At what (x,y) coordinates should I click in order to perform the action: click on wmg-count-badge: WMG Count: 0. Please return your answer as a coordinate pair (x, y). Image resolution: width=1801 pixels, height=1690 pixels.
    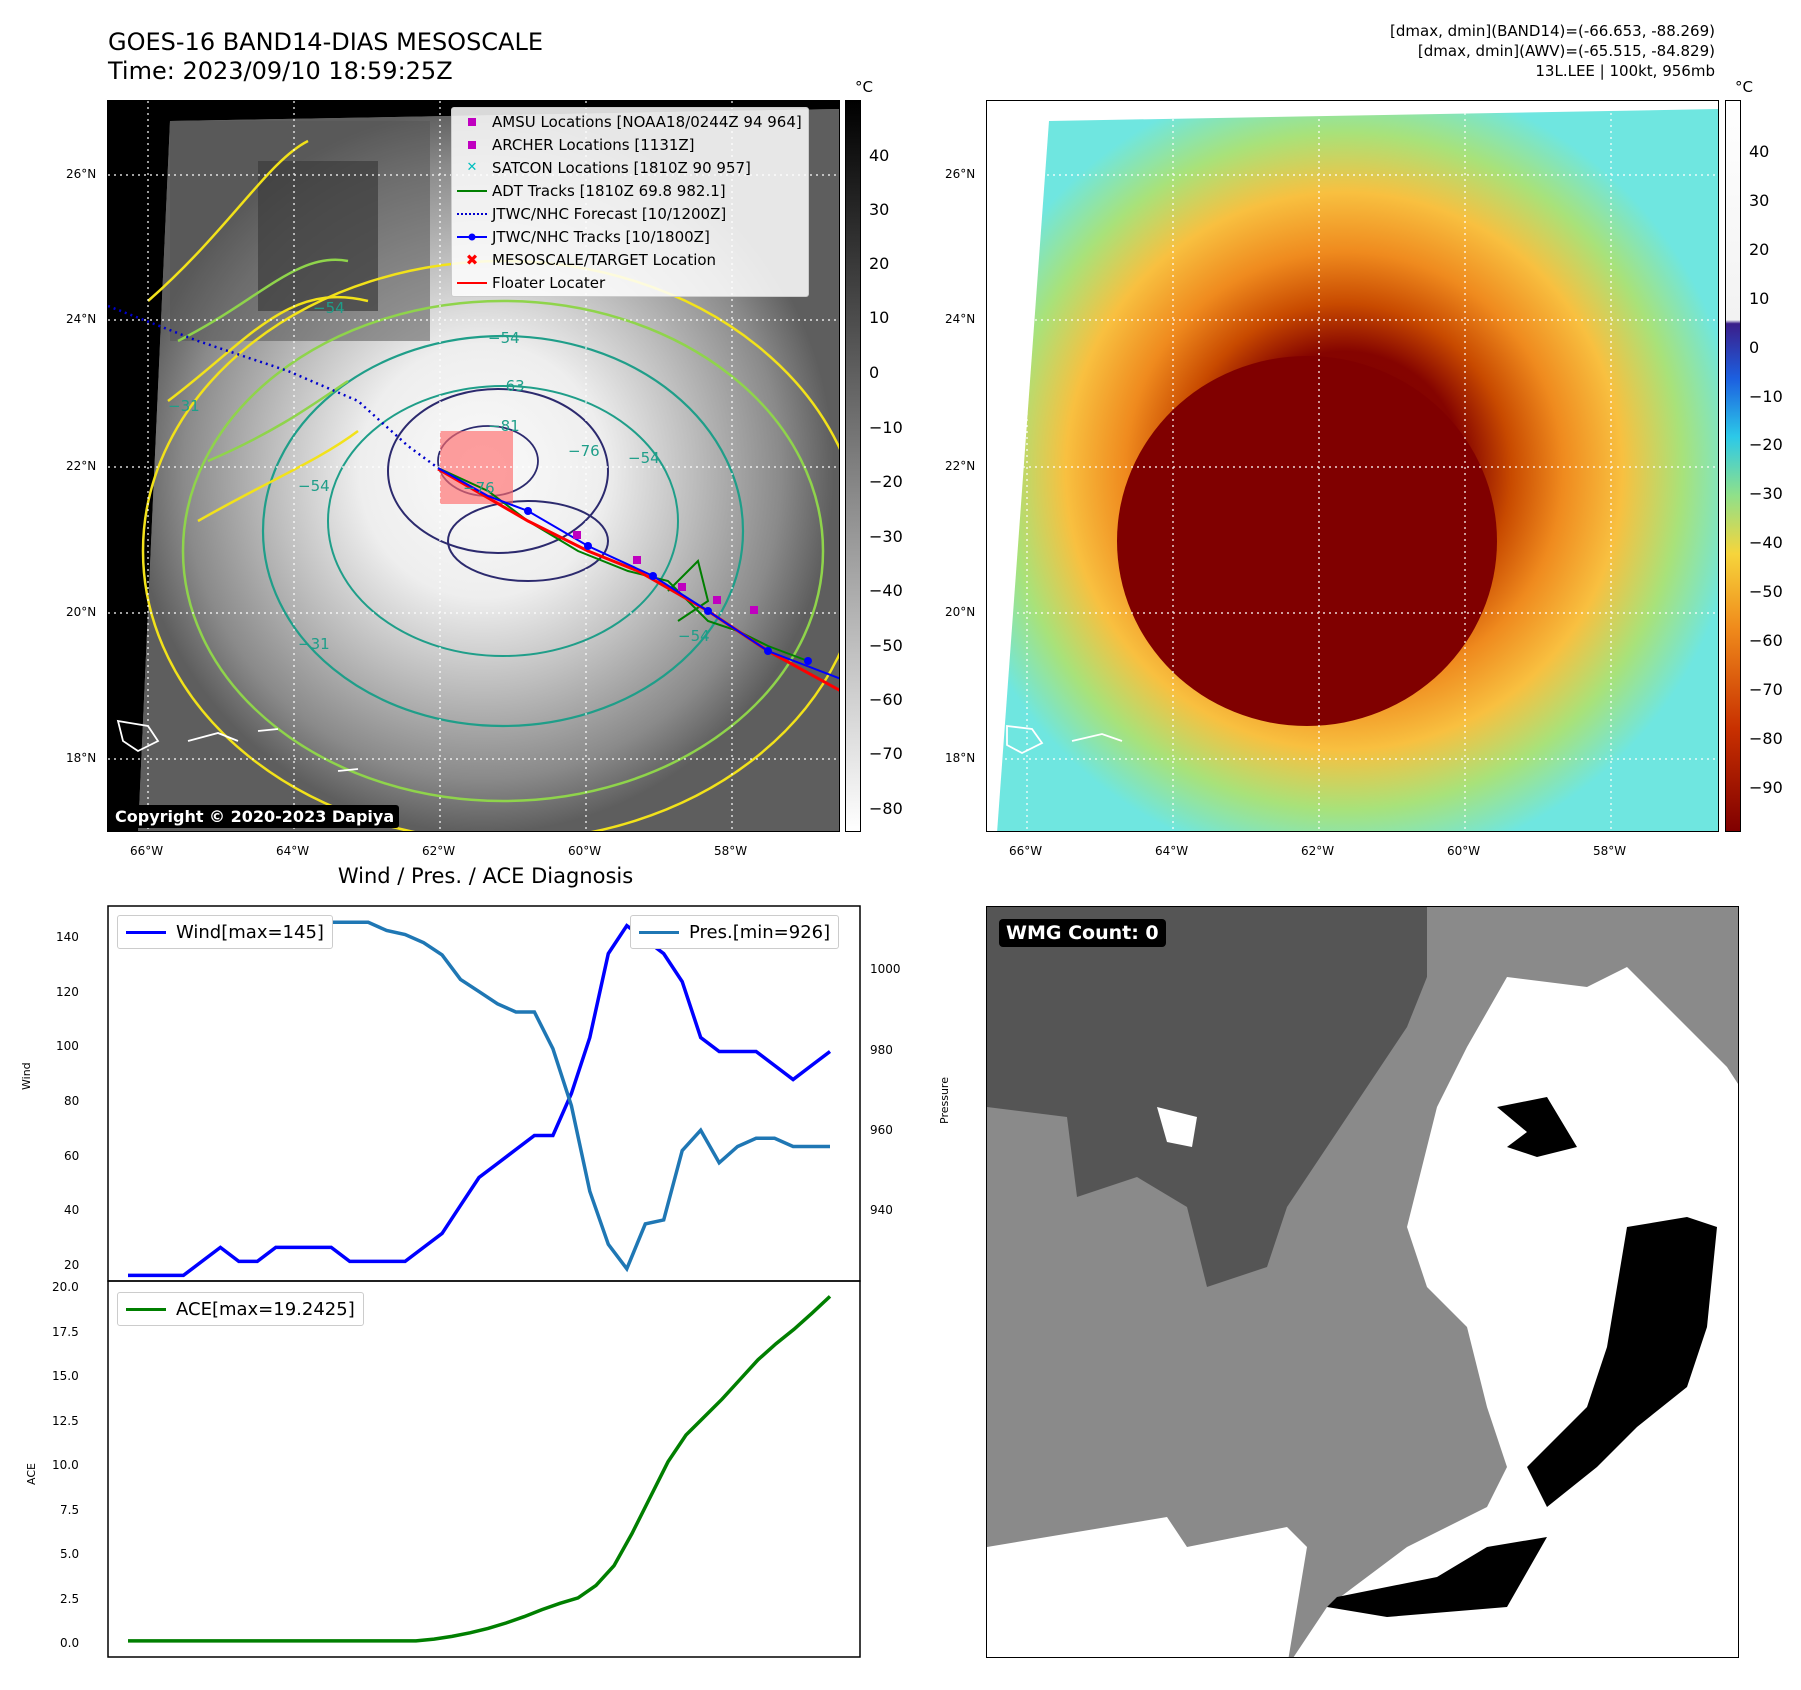
    Looking at the image, I should click on (1082, 933).